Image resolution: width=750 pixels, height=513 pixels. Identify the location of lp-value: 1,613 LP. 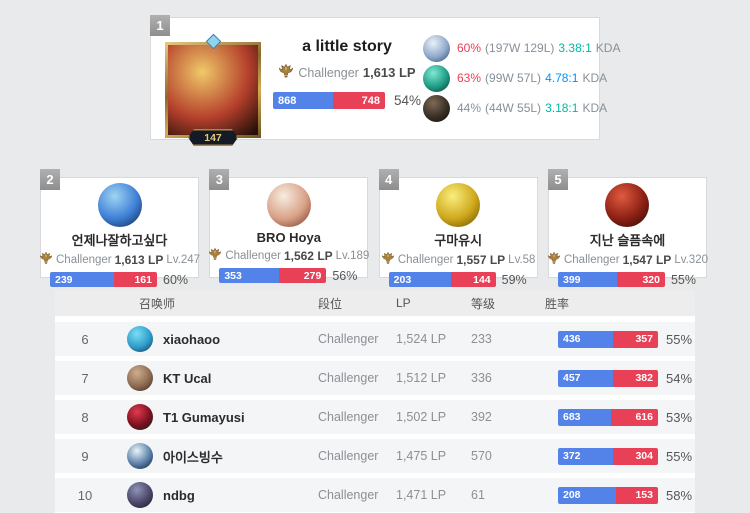
(139, 259).